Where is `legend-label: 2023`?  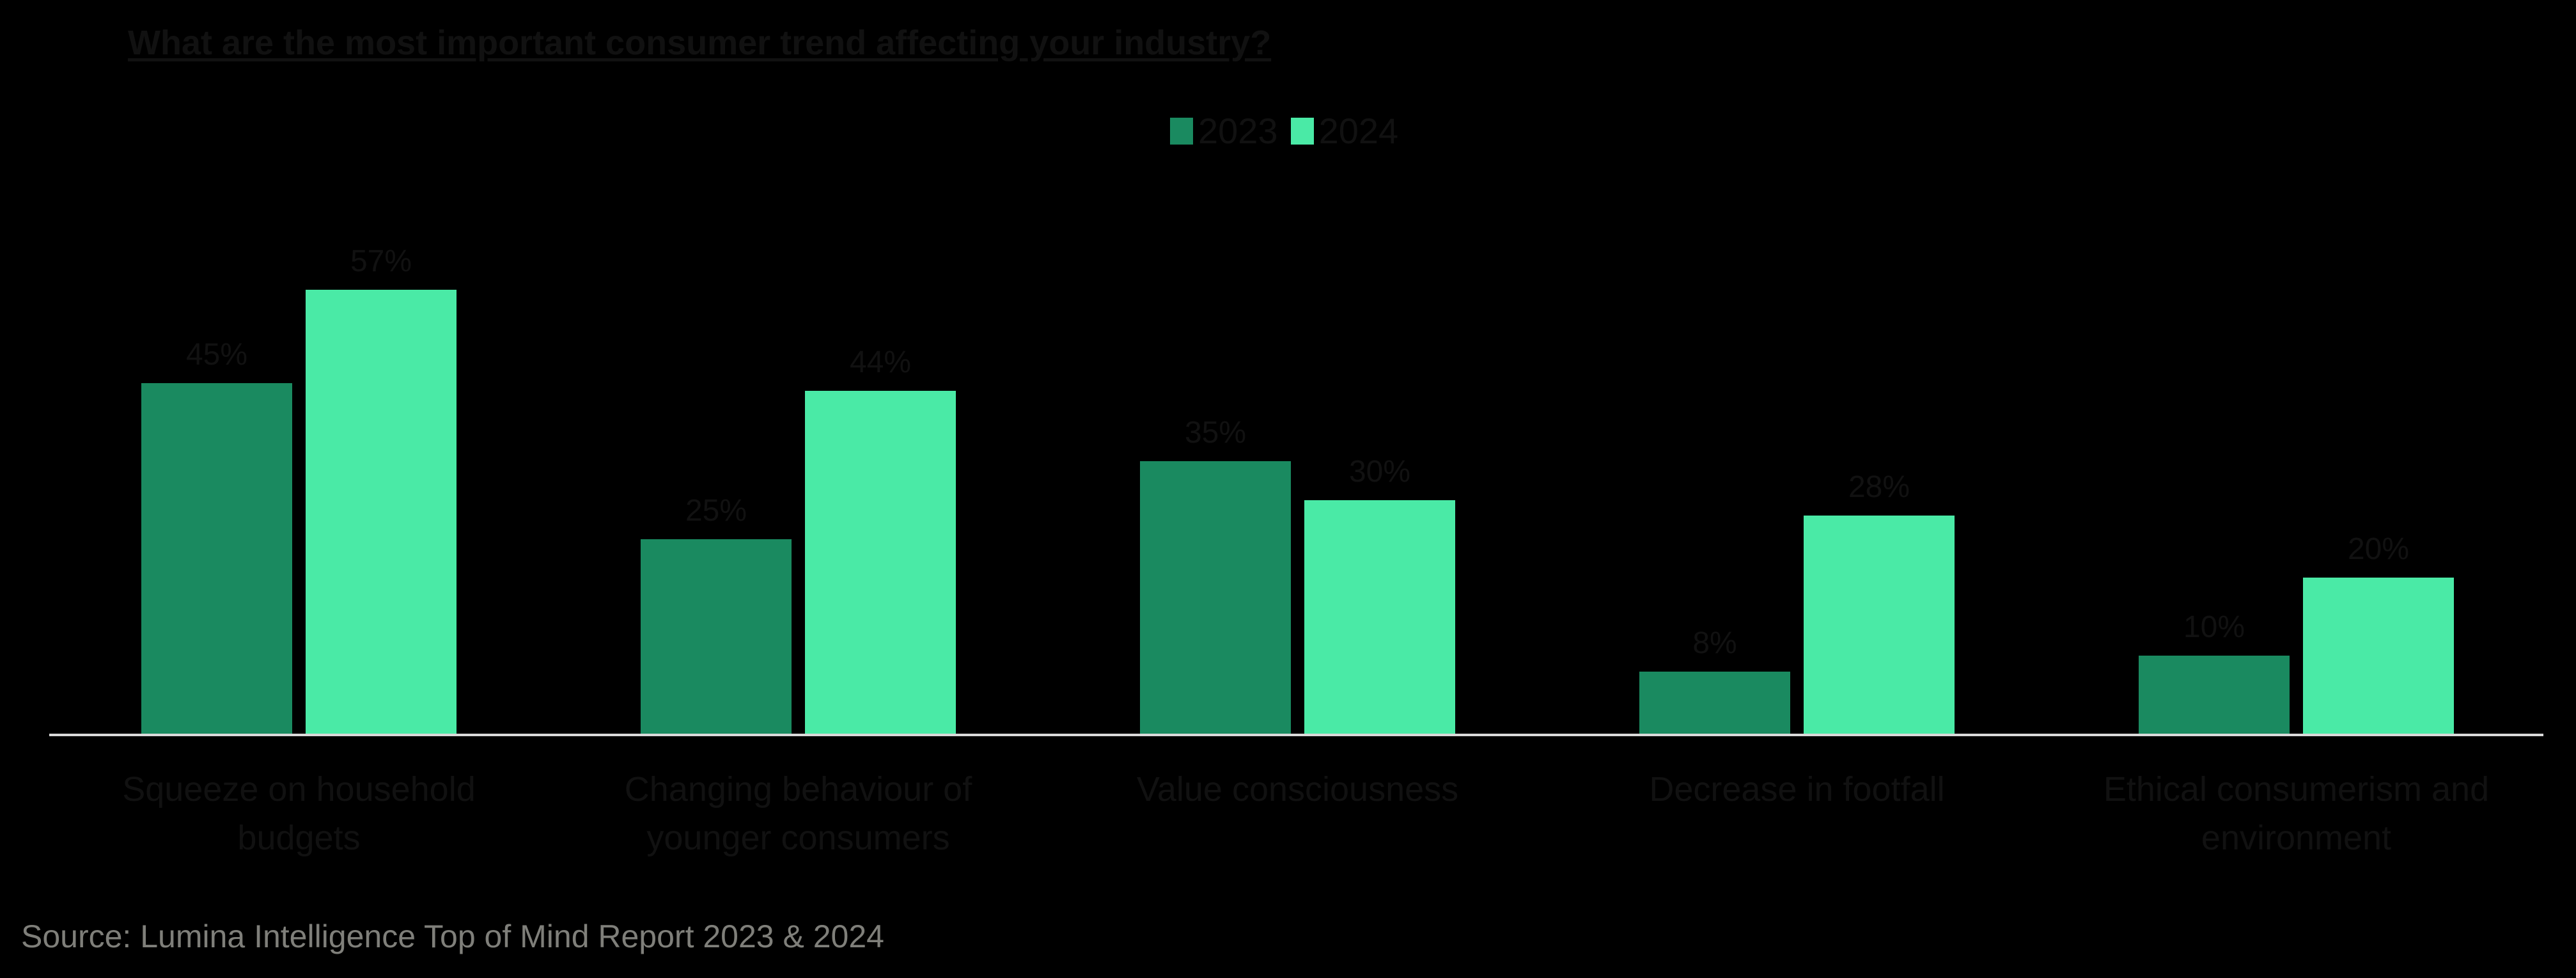 legend-label: 2023 is located at coordinates (1238, 131).